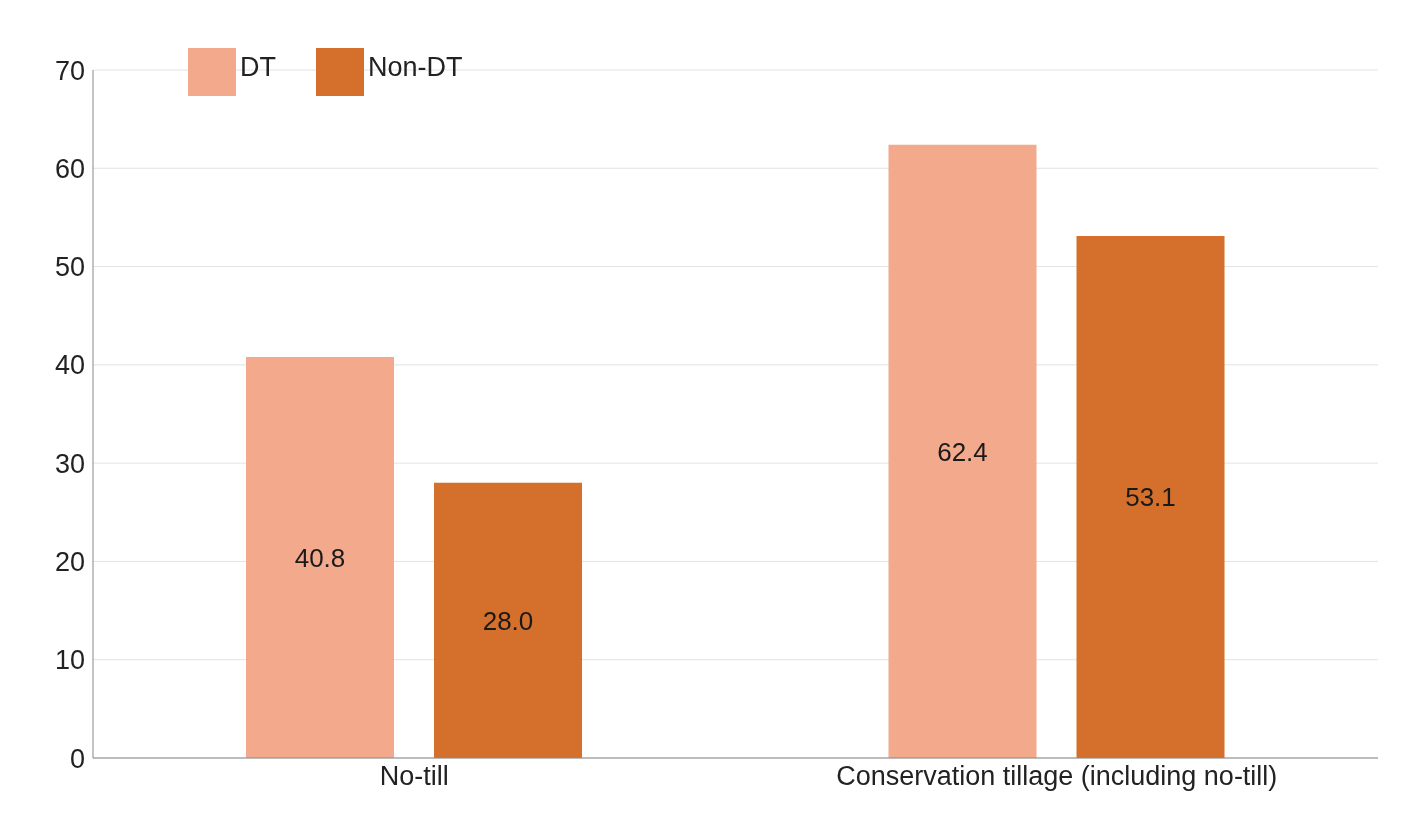 The image size is (1408, 839). I want to click on data-label: 28.0, so click(508, 620).